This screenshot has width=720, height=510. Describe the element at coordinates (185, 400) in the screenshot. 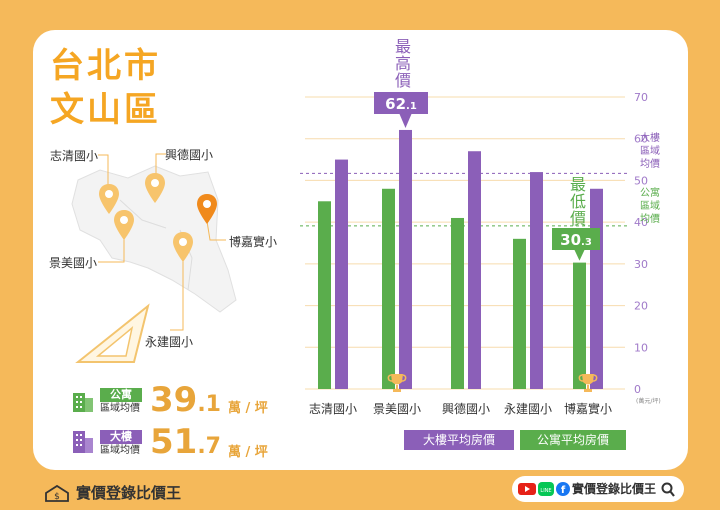

I see `apartment-avg-value: 39.1` at that location.